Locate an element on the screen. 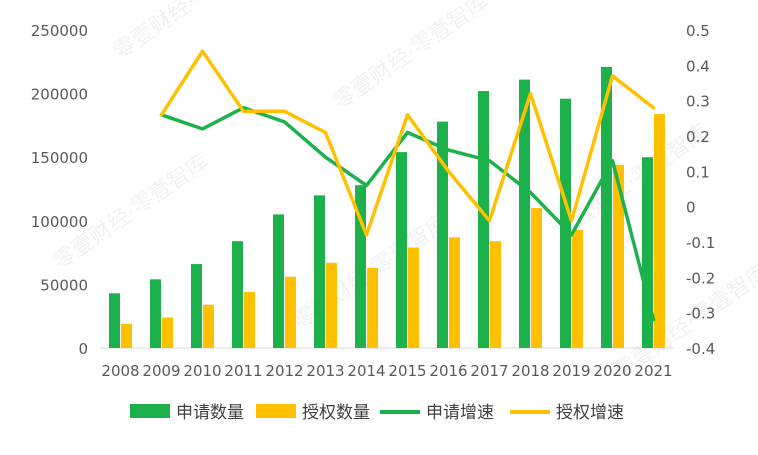  y-tick-label: 50000 is located at coordinates (64, 285).